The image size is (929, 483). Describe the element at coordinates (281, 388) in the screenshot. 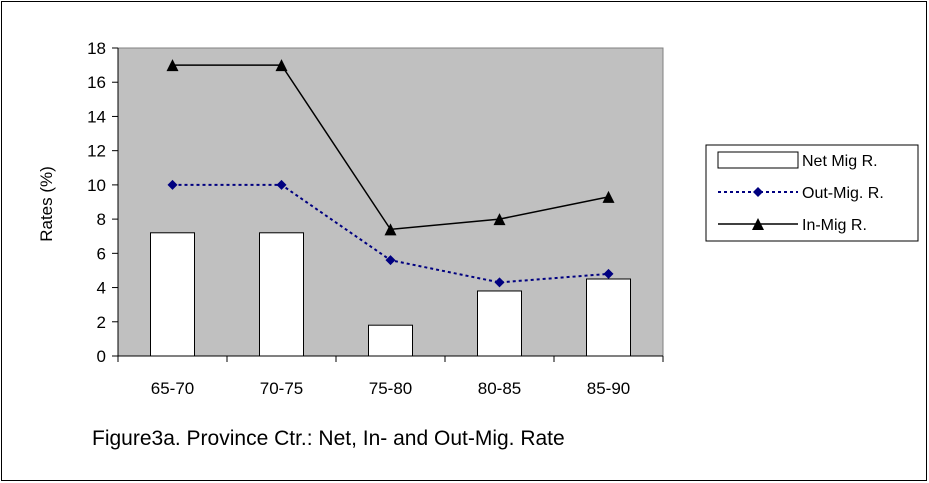

I see `x-tick-label: 70-75` at that location.